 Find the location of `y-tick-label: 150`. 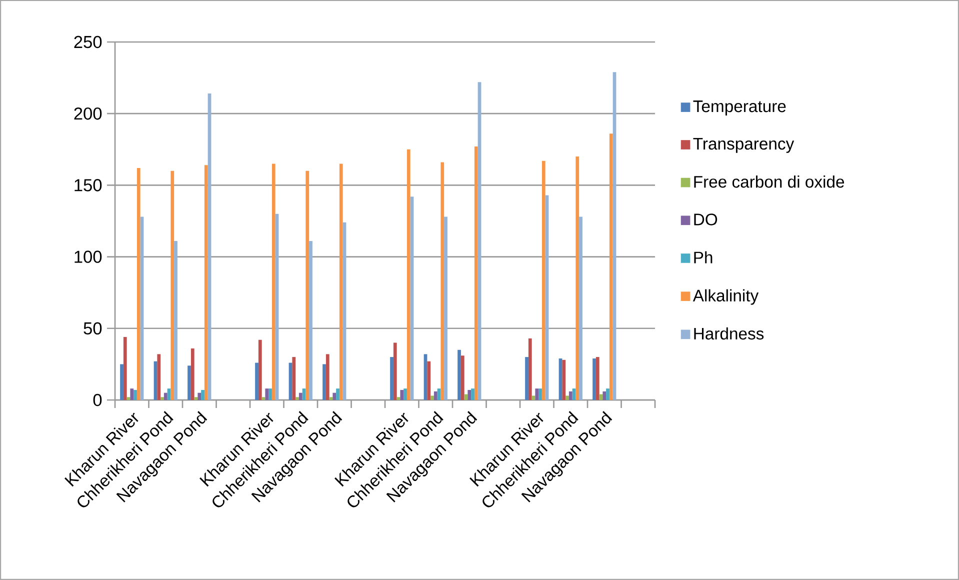

y-tick-label: 150 is located at coordinates (88, 185).